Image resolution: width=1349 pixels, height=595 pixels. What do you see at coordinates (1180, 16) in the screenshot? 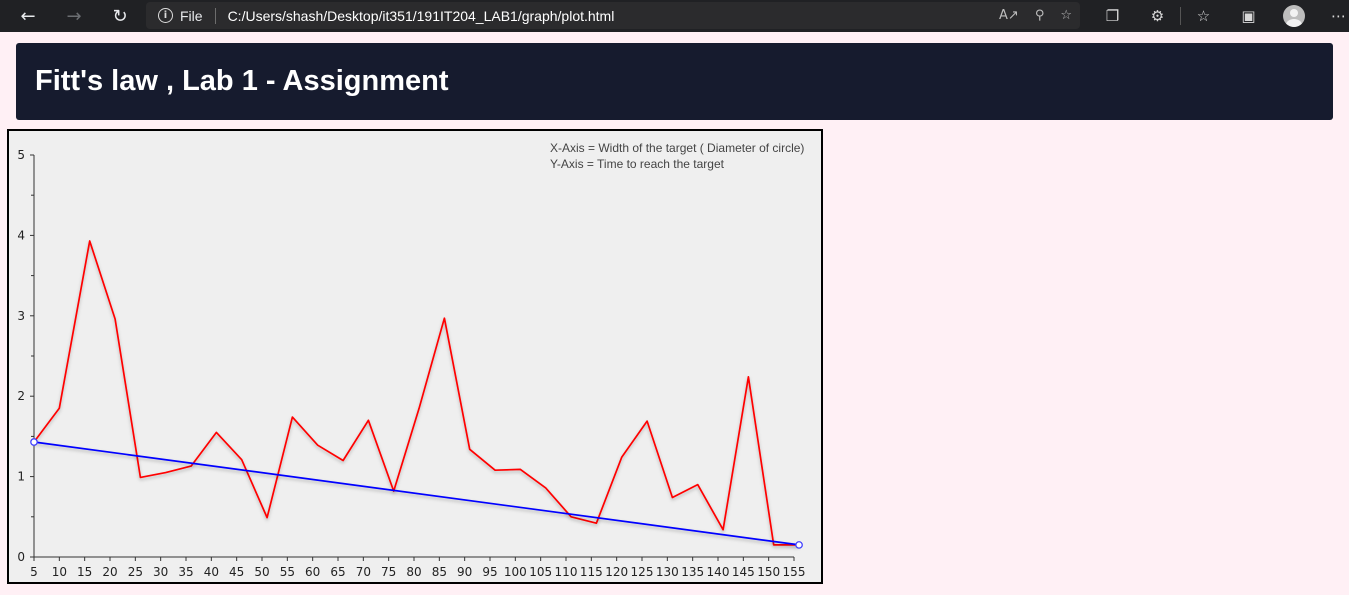
I see `toolbar-separator` at bounding box center [1180, 16].